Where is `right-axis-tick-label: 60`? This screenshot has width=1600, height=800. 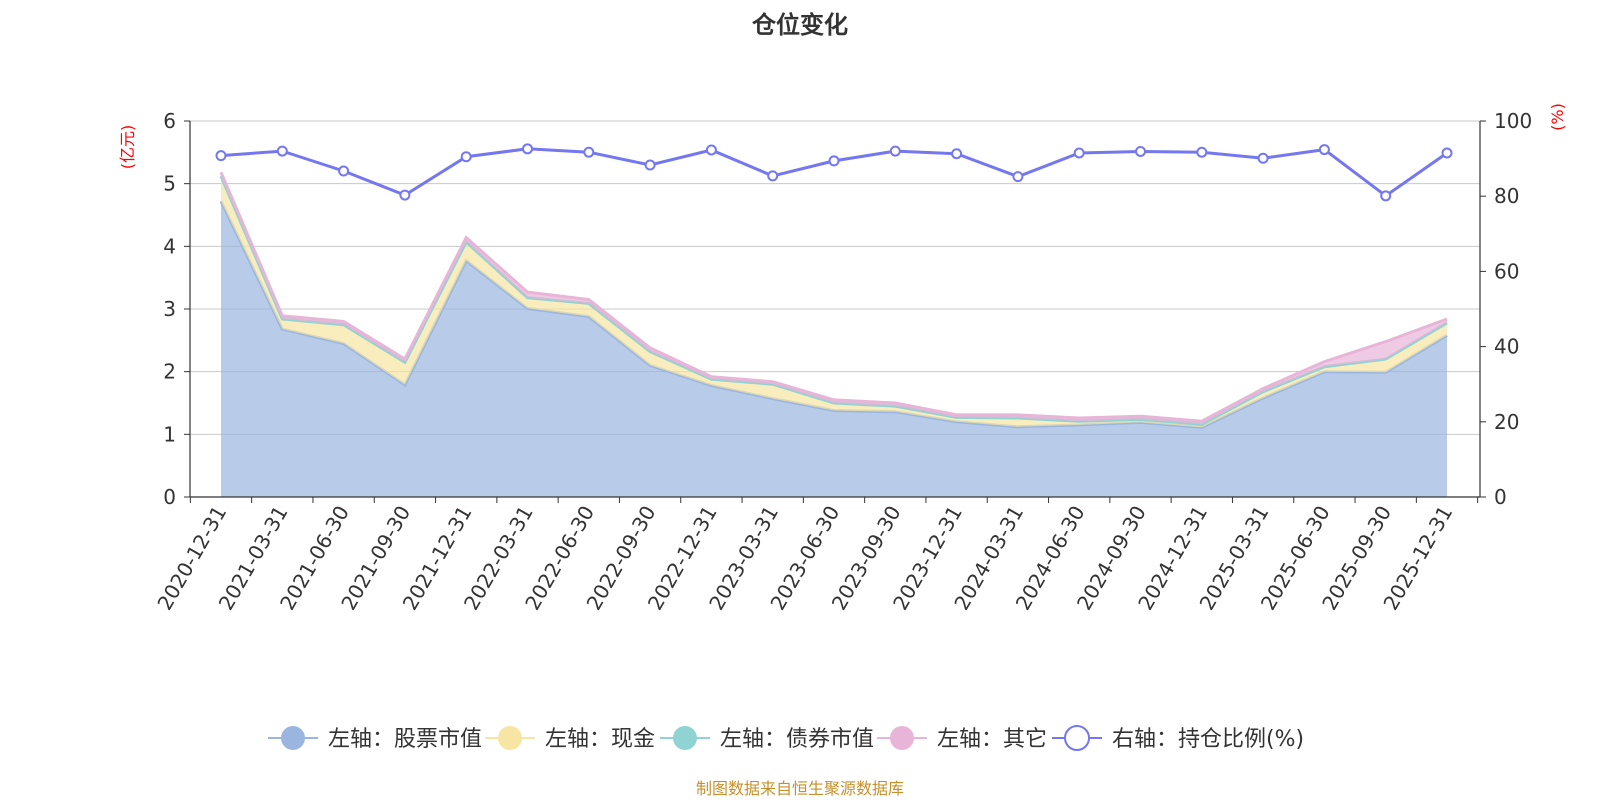 right-axis-tick-label: 60 is located at coordinates (1506, 271).